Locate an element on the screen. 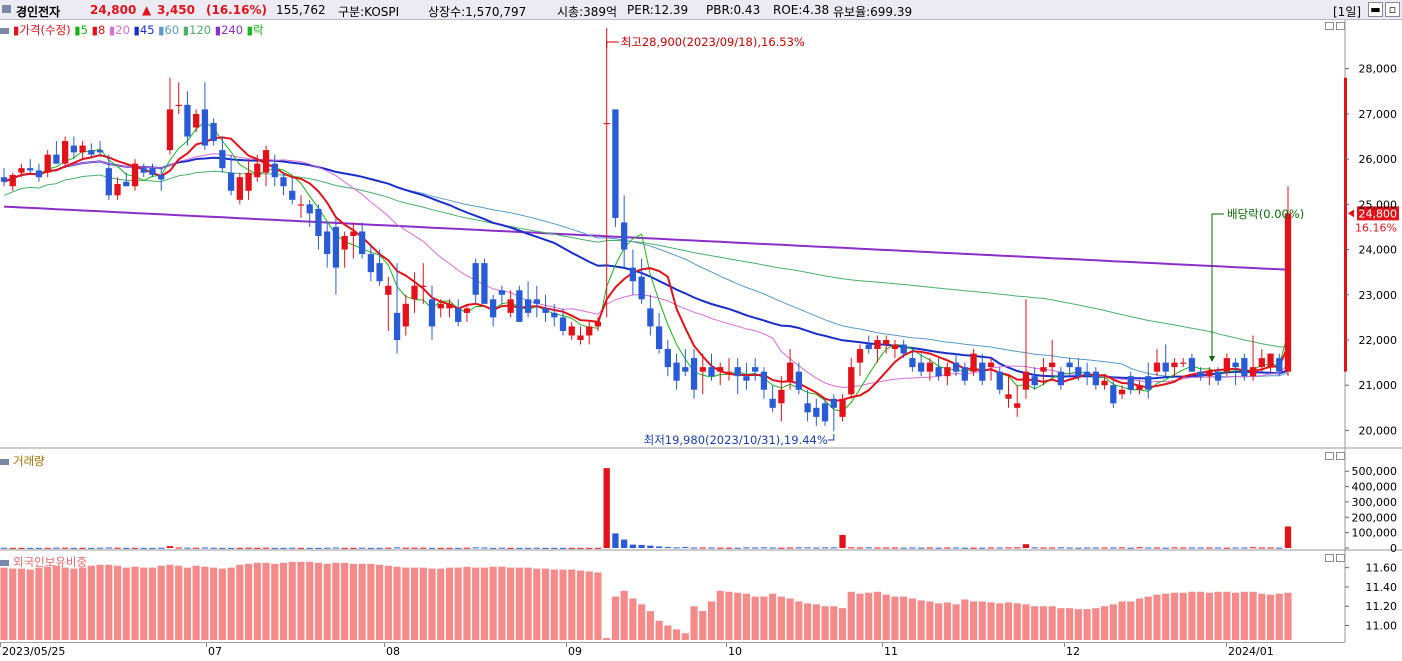 This screenshot has width=1402, height=661. time-axis-label: 07 is located at coordinates (215, 651).